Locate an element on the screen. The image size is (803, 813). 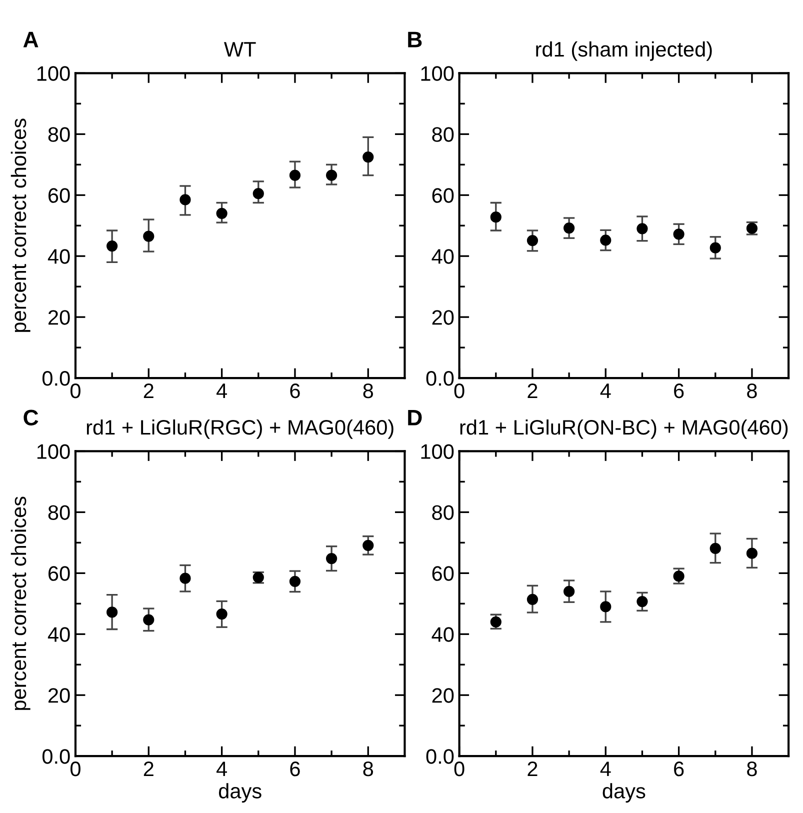
chart-title: rd1 (sham injected) is located at coordinates (624, 51).